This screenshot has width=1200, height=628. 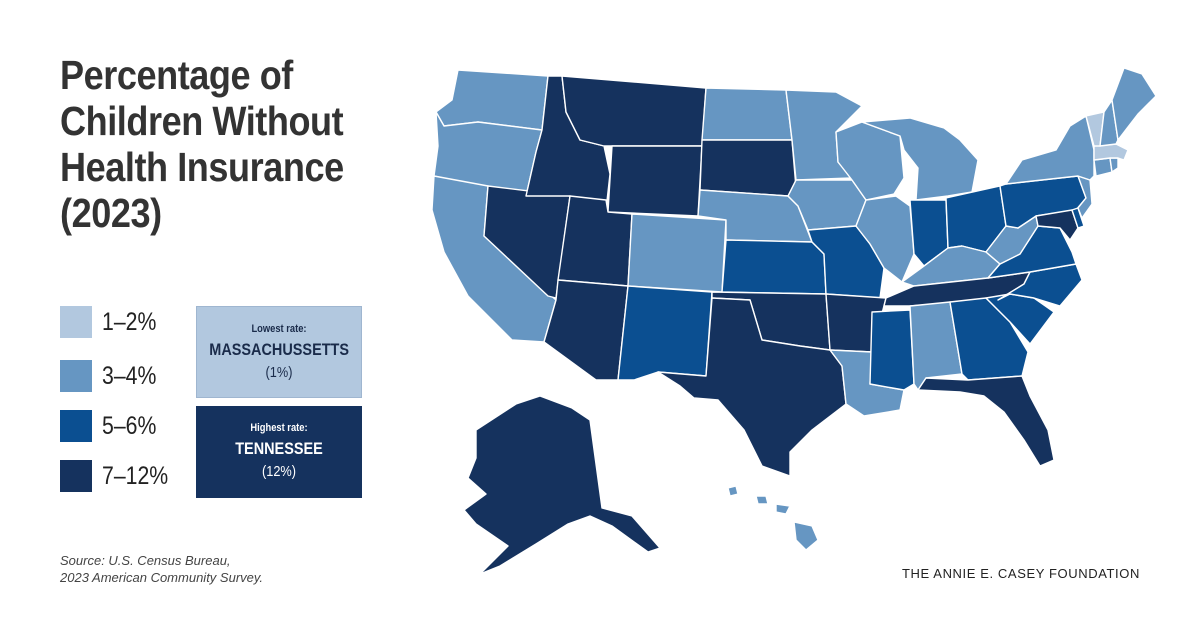 What do you see at coordinates (747, 114) in the screenshot?
I see `state-north-dakota` at bounding box center [747, 114].